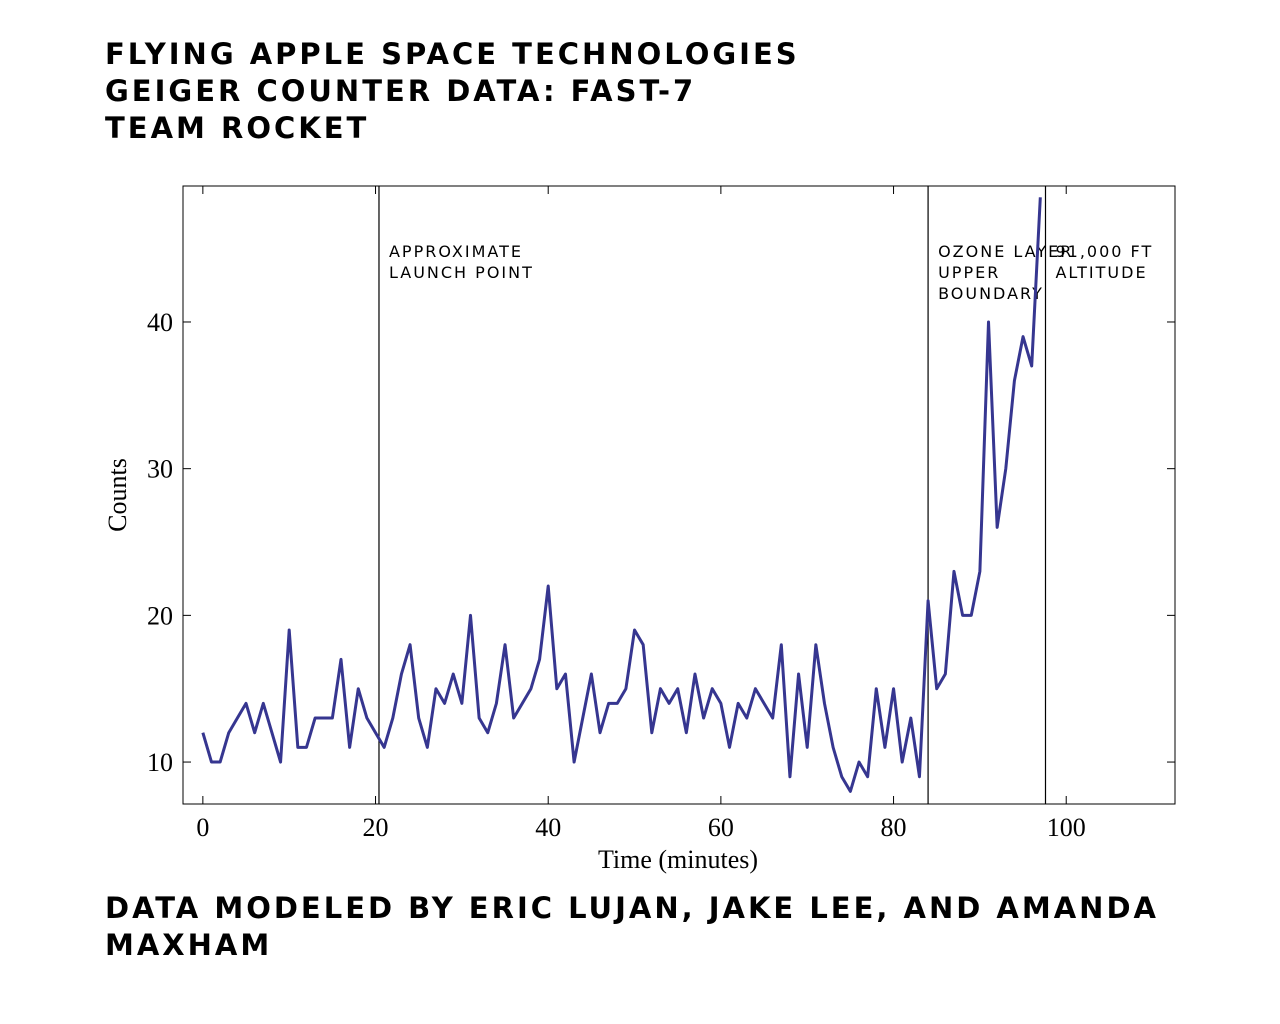 The height and width of the screenshot is (1024, 1280). Describe the element at coordinates (202, 827) in the screenshot. I see `x-tick-label: 0` at that location.